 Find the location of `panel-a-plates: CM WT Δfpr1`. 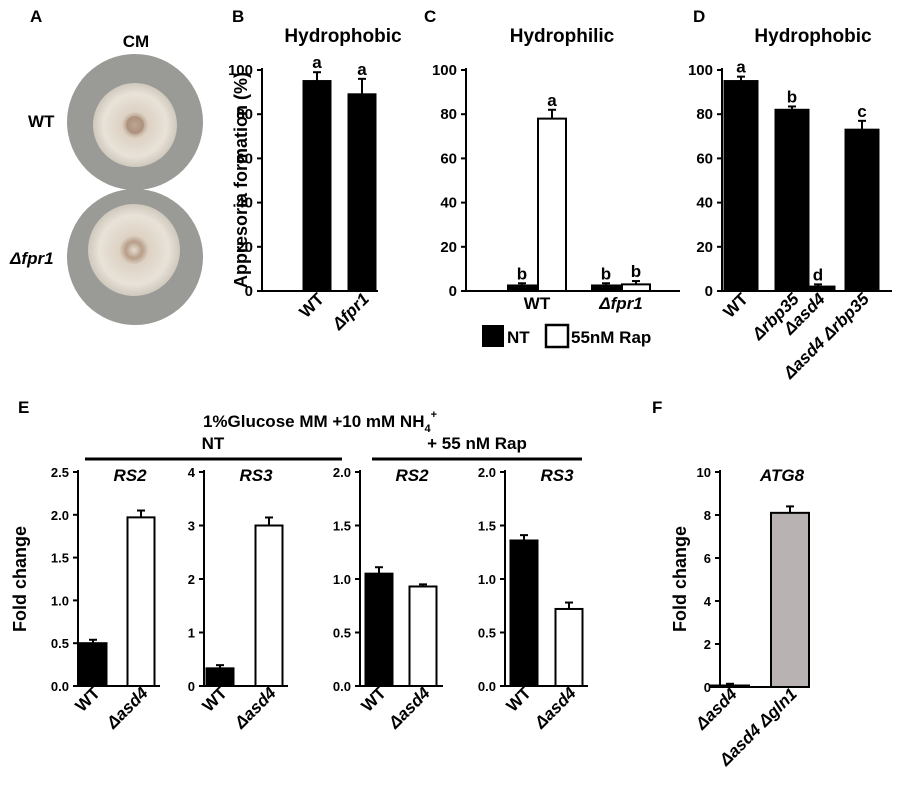

panel-a-plates: CM WT Δfpr1 is located at coordinates (106, 178).